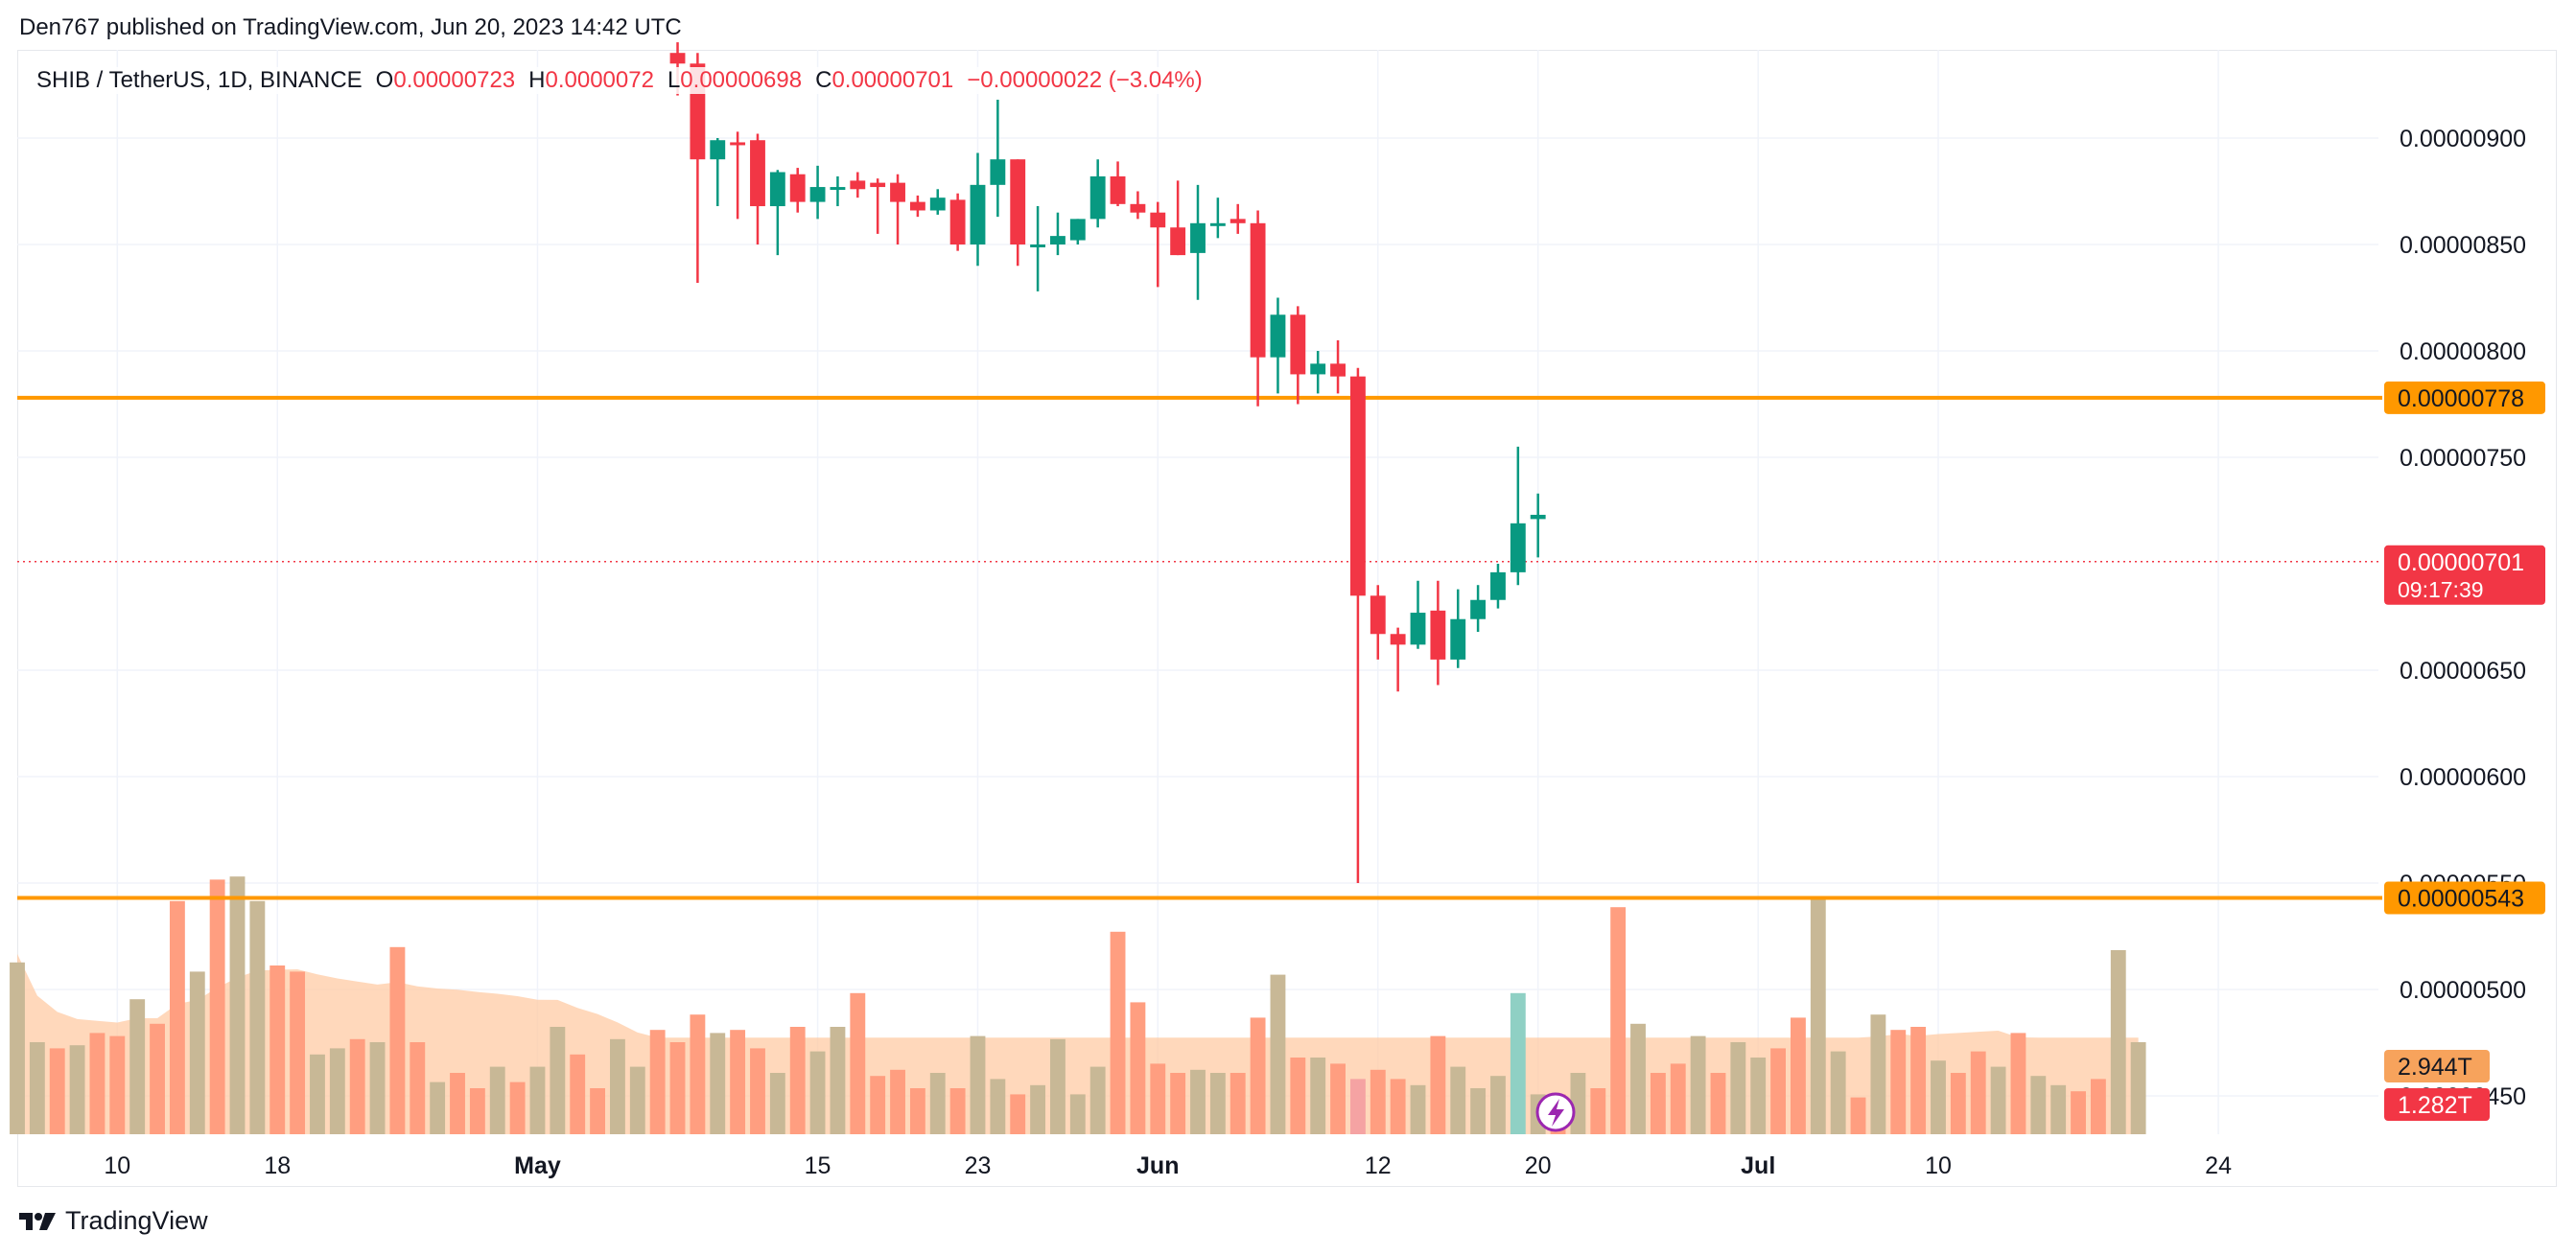 The width and height of the screenshot is (2576, 1256). Describe the element at coordinates (2464, 575) in the screenshot. I see `last-price-tag` at that location.